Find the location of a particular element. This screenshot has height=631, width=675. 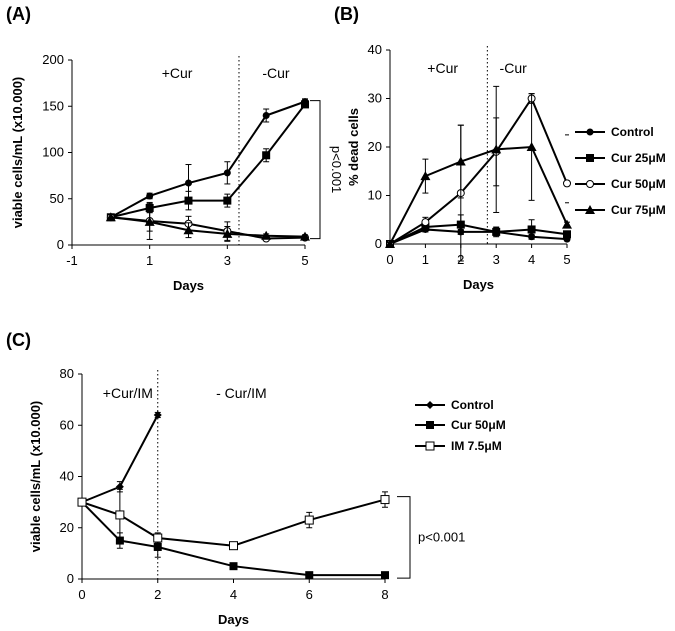

a-plot is located at coordinates (189, 152).